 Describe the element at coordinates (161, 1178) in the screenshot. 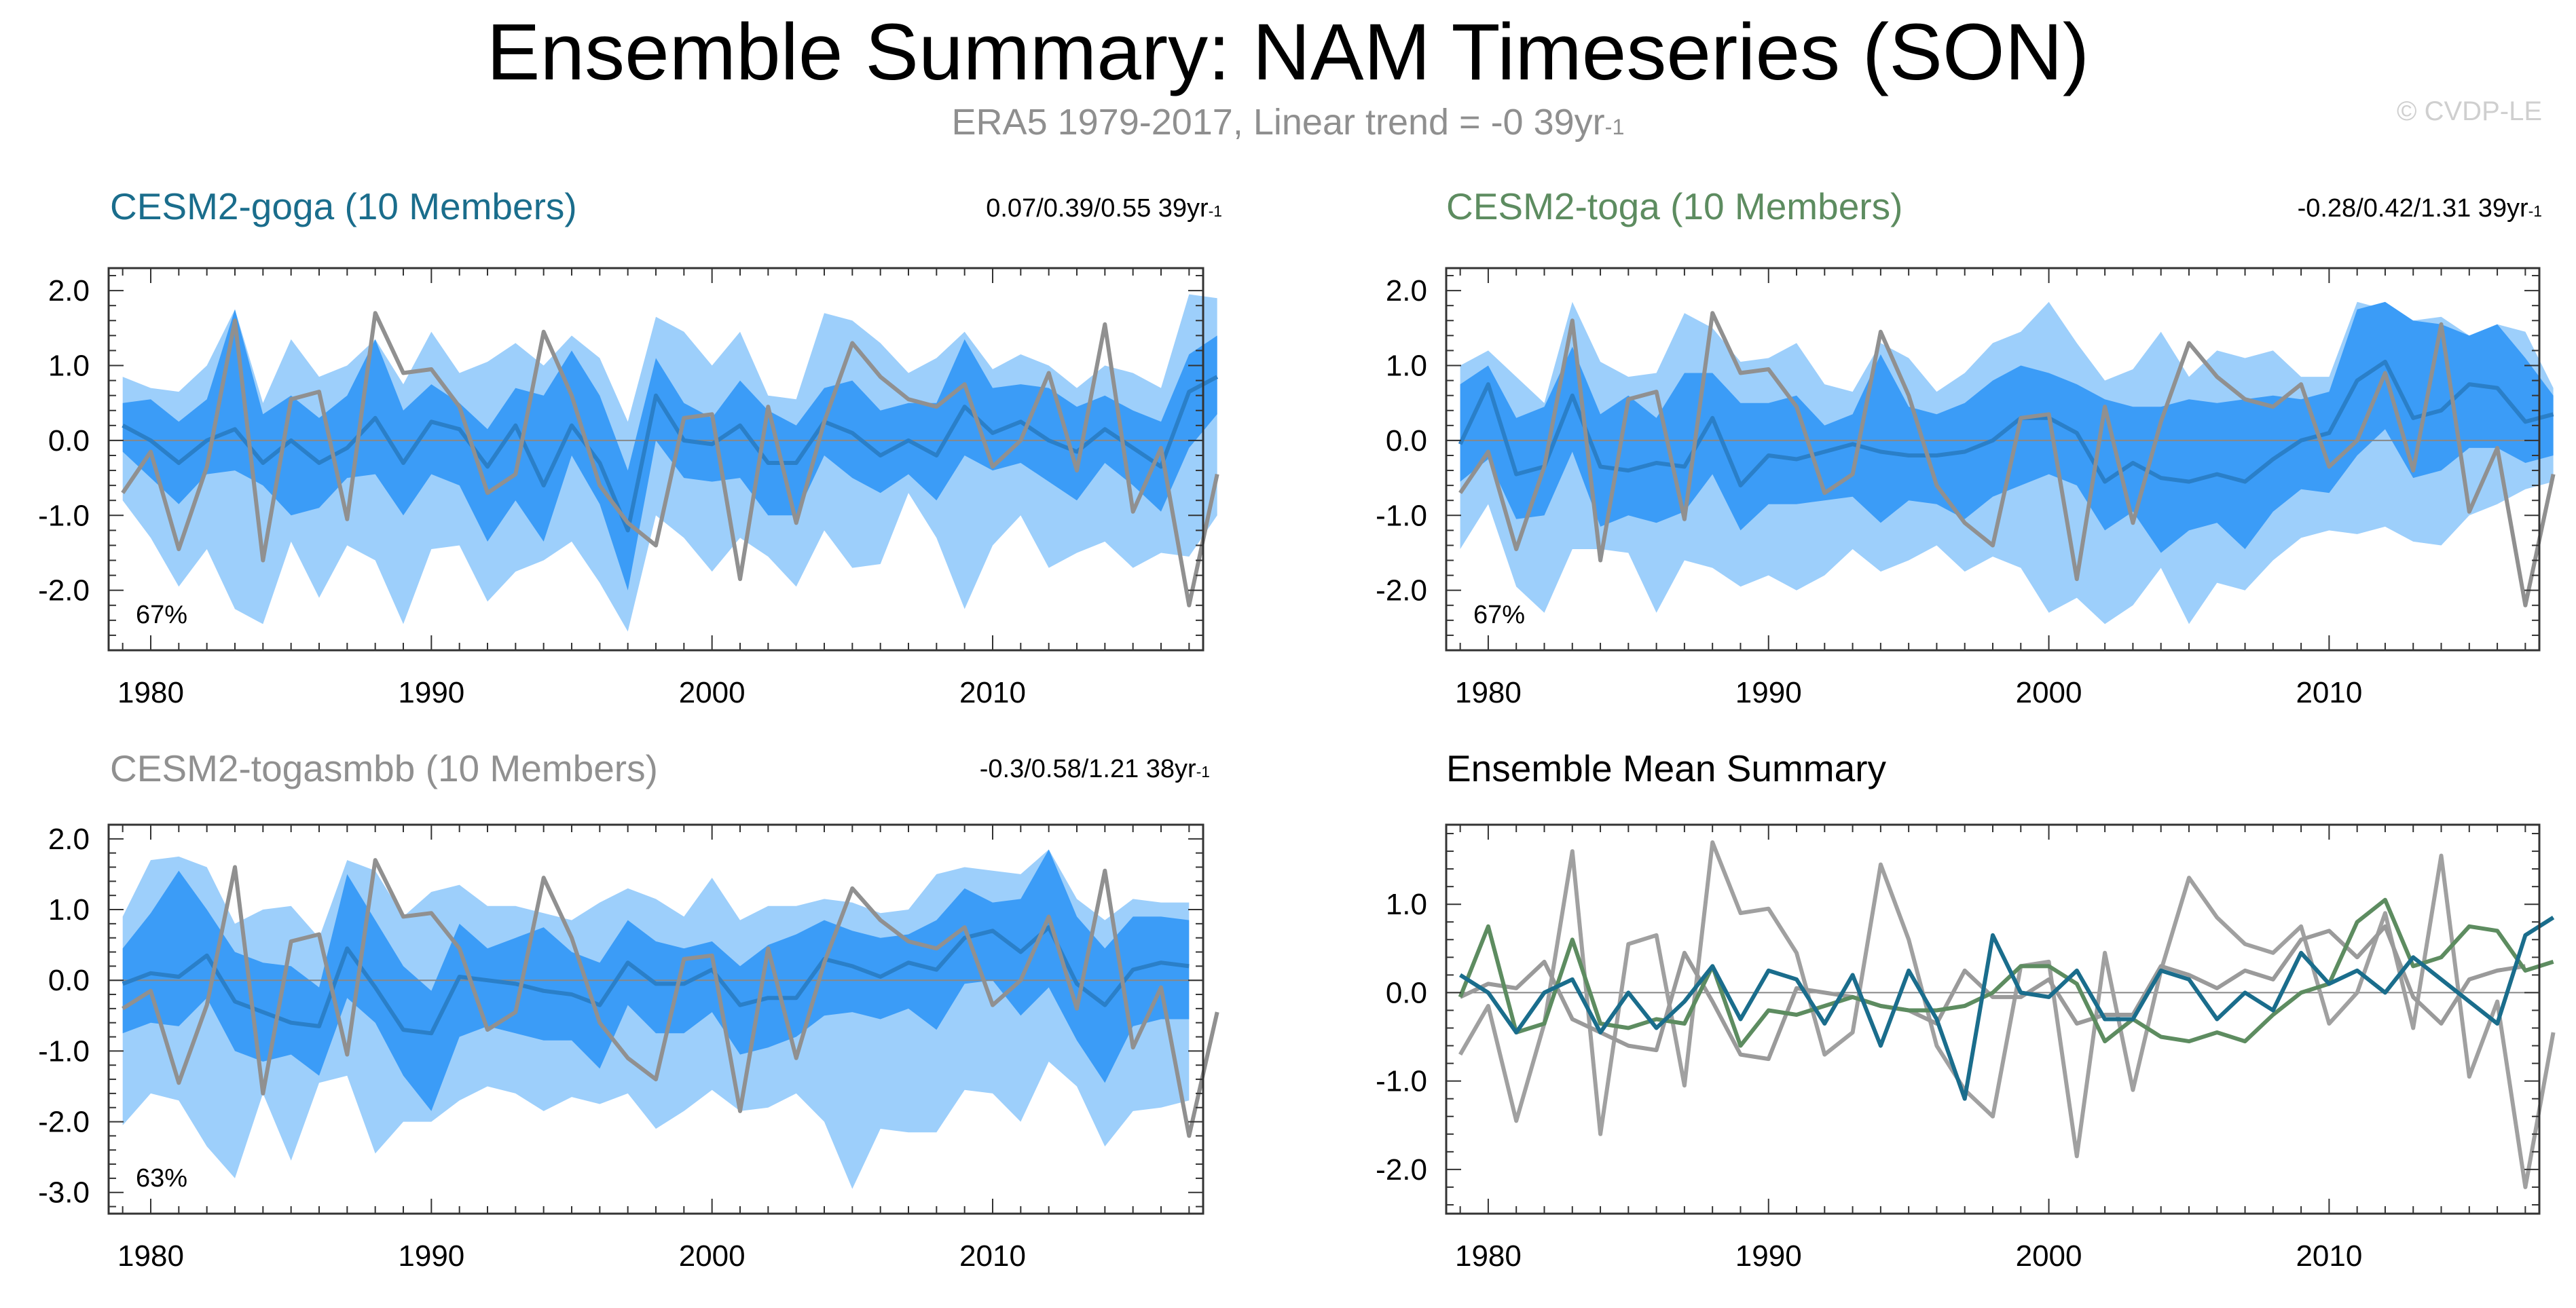

I see `percent-label-togasmbb: 63%` at that location.